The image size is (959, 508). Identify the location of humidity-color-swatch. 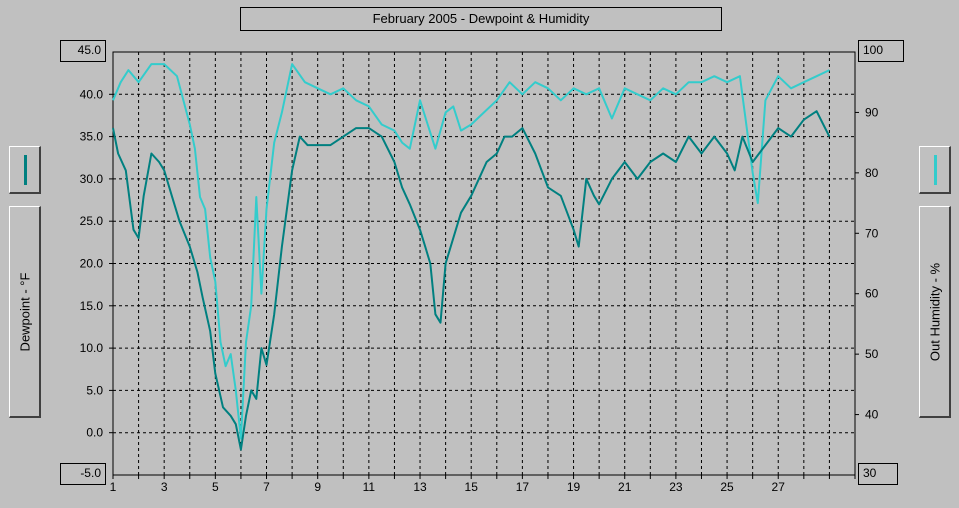
(935, 170).